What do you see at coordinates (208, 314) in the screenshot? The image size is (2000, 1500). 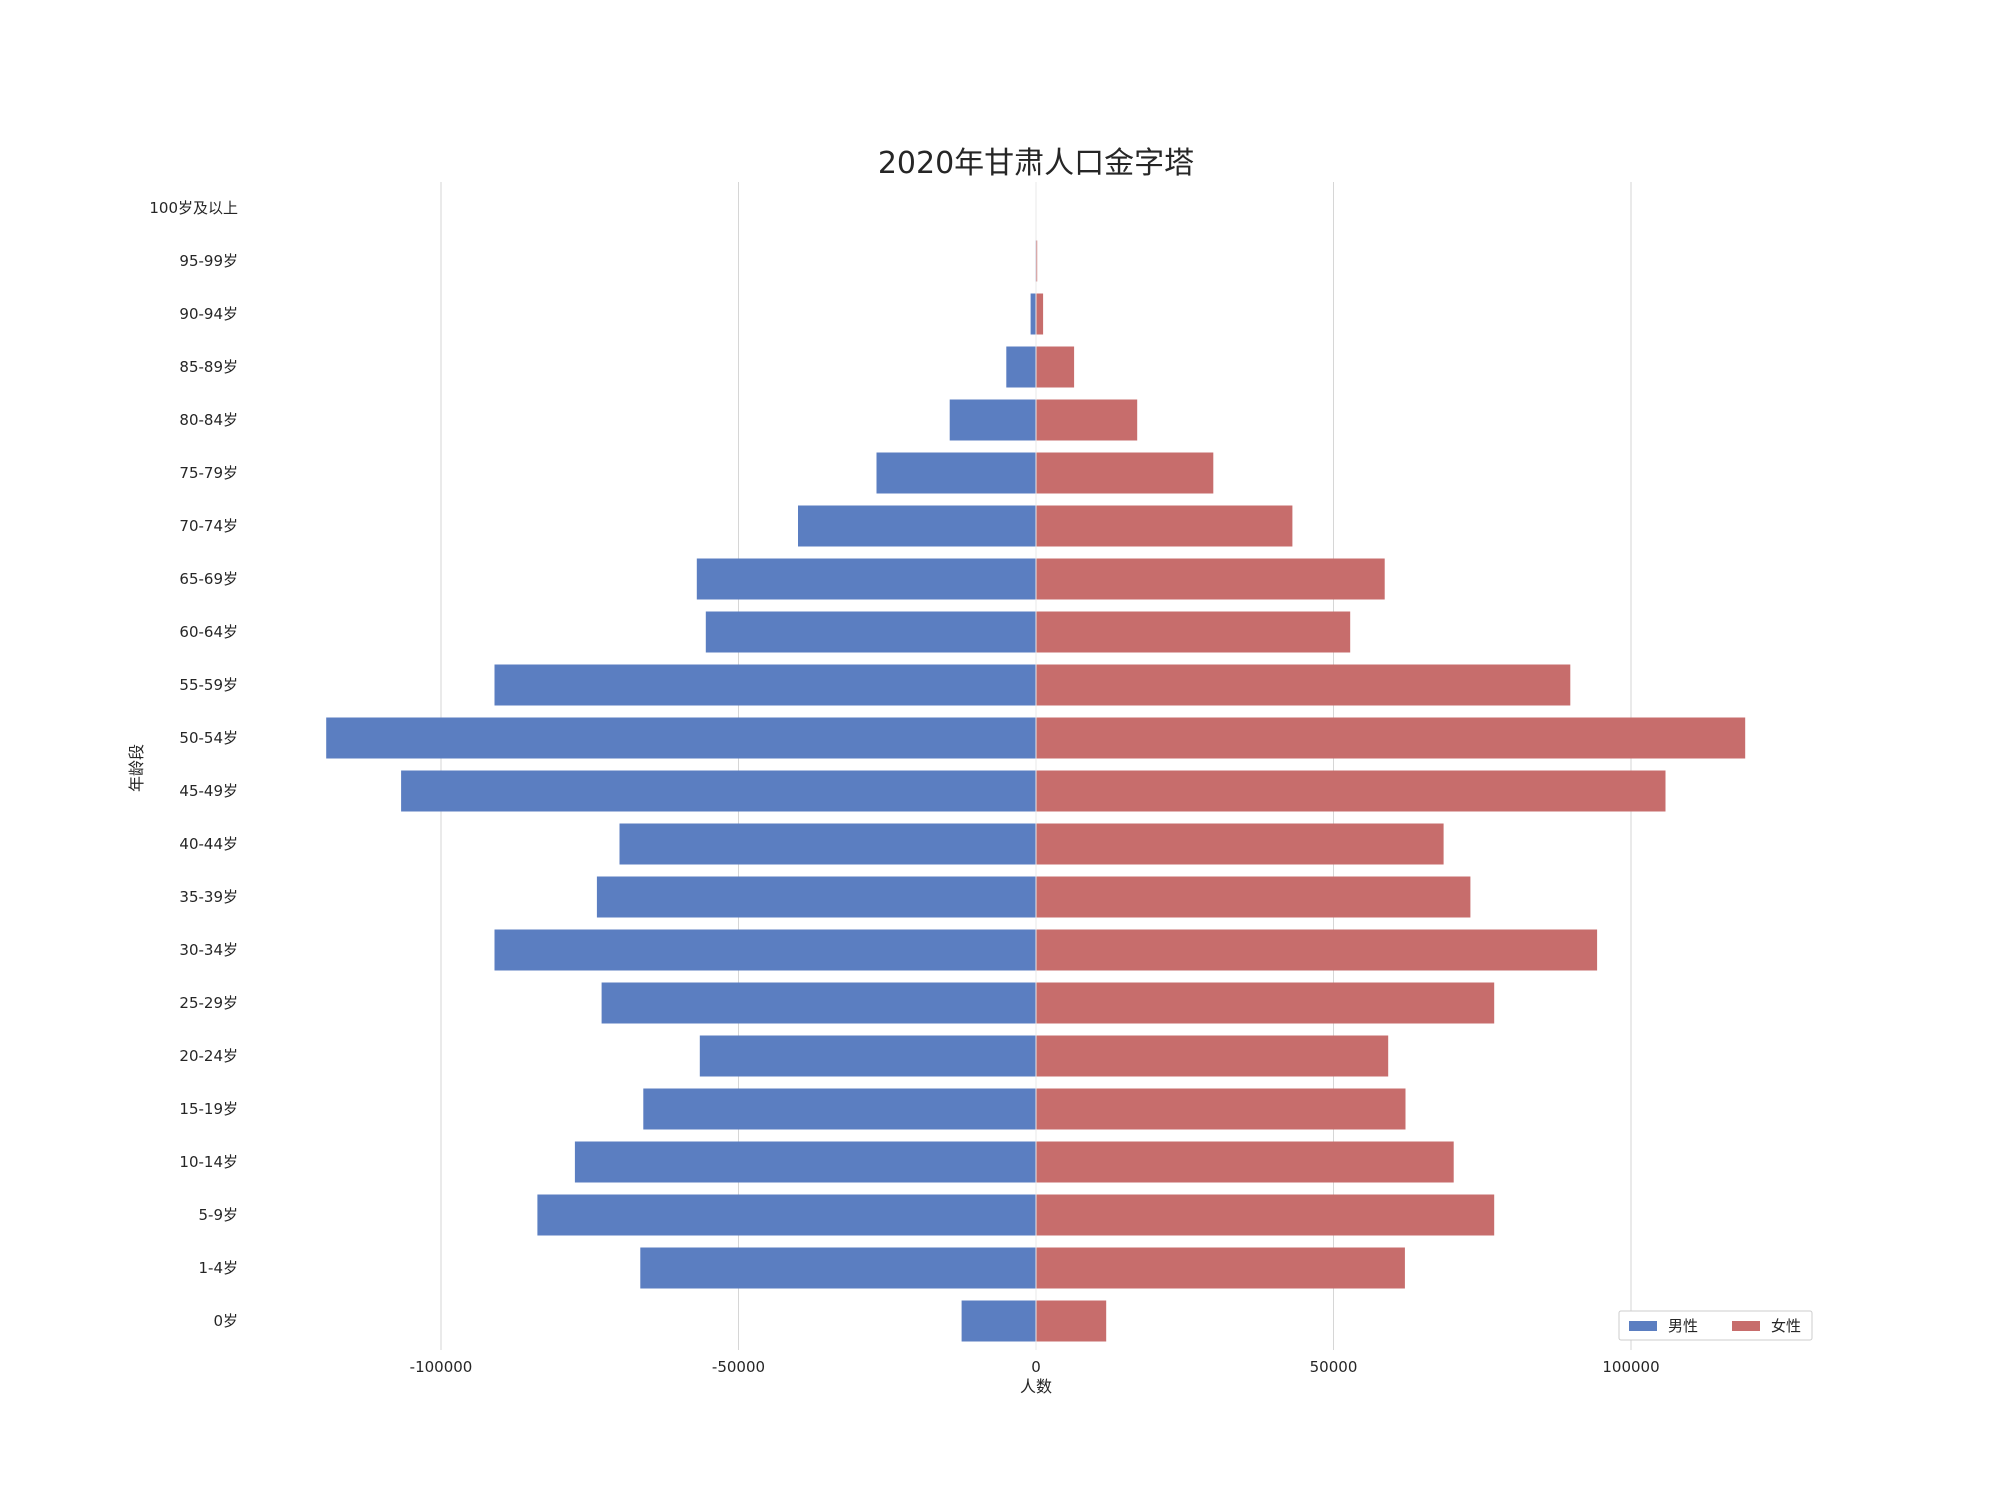 I see `y-tick-label: 90-94岁` at bounding box center [208, 314].